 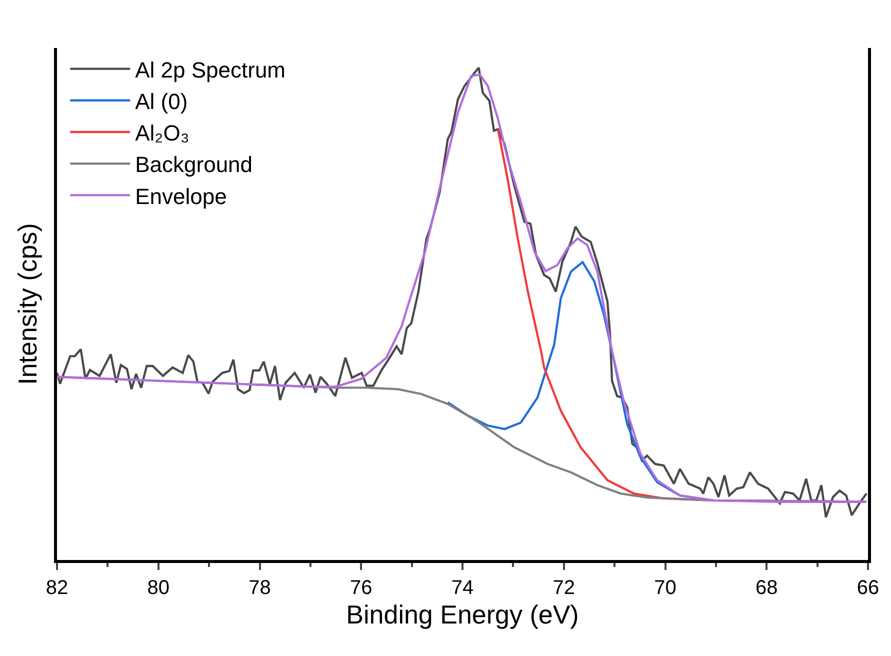 I want to click on x-axis-title: Binding Energy (eV), so click(x=462, y=614).